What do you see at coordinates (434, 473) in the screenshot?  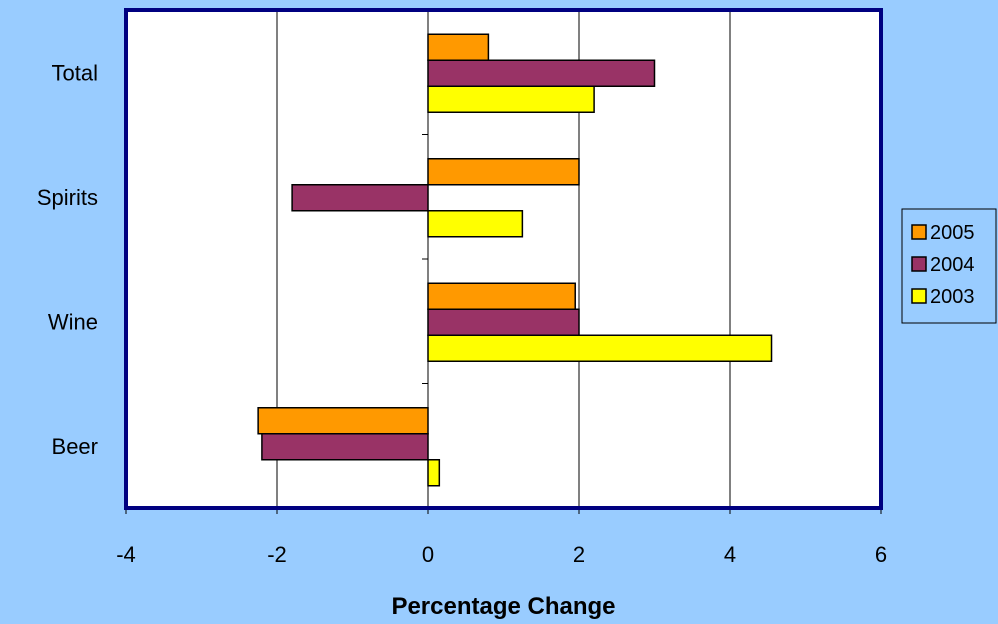 I see `bar-2003-beer` at bounding box center [434, 473].